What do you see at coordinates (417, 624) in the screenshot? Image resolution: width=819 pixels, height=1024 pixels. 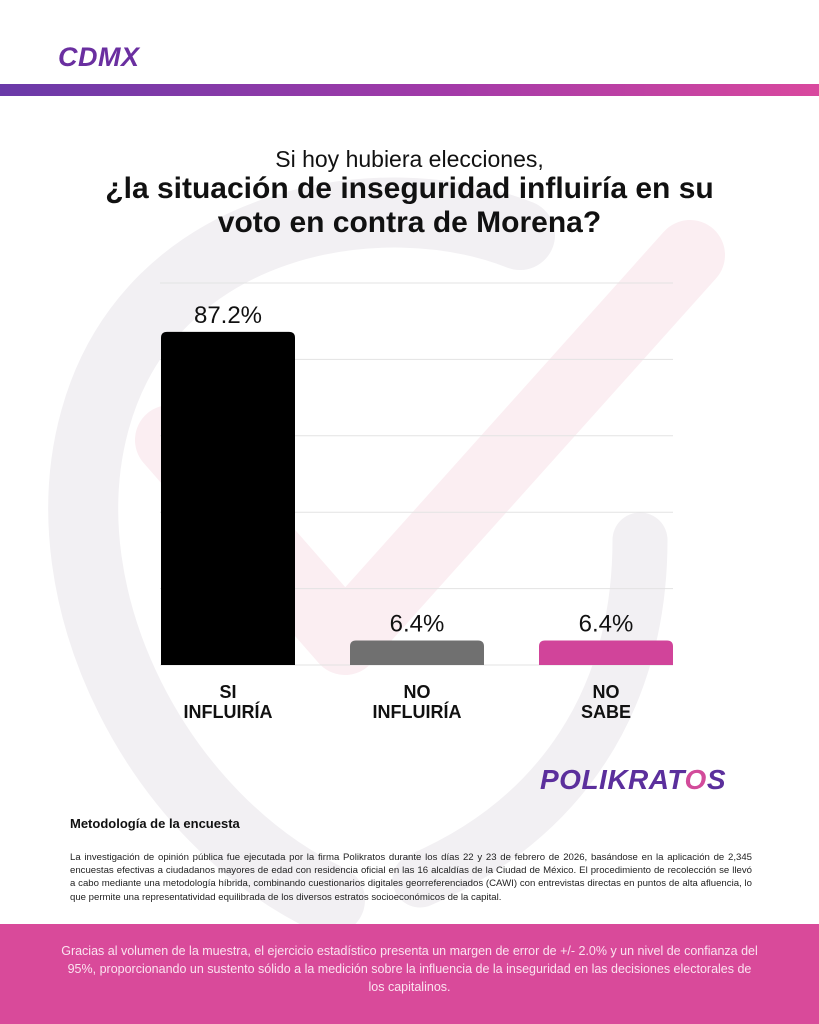 I see `bar-value-label-1: 6.4%` at bounding box center [417, 624].